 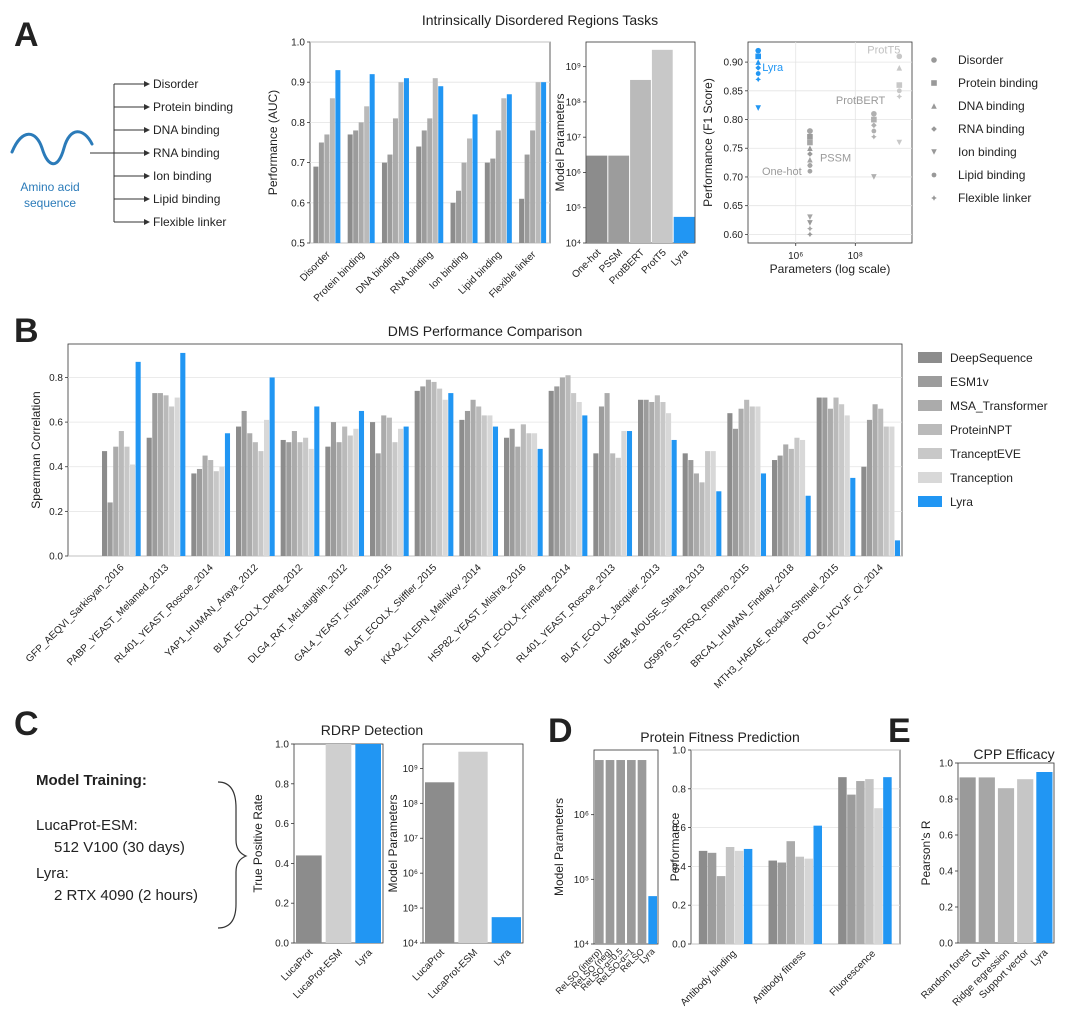 What do you see at coordinates (773, 68) in the screenshot?
I see `idr-scatter-model-label: Lyra` at bounding box center [773, 68].